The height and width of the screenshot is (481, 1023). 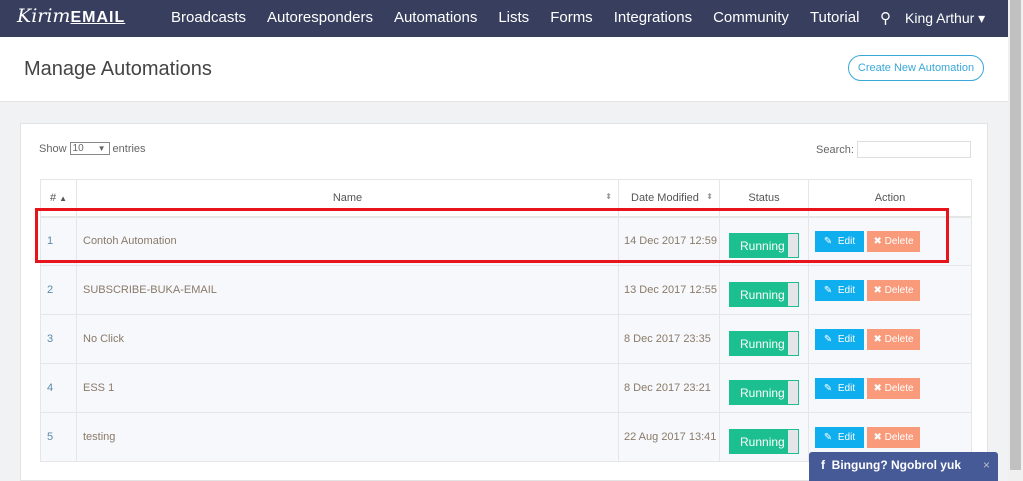 What do you see at coordinates (504, 69) in the screenshot?
I see `page-header: Manage Automations Create New Automation` at bounding box center [504, 69].